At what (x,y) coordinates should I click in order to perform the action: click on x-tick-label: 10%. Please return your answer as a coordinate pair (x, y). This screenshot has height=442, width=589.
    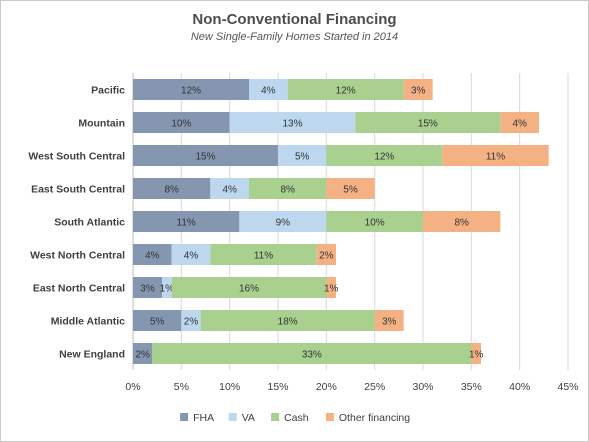
    Looking at the image, I should click on (229, 387).